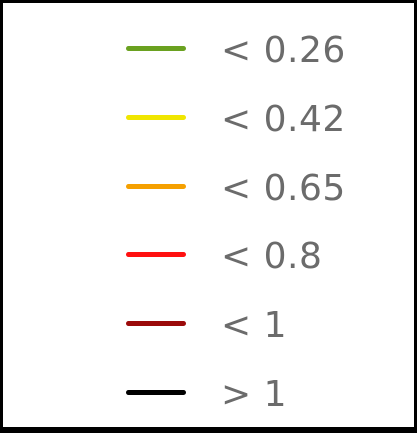 The width and height of the screenshot is (417, 433). What do you see at coordinates (272, 256) in the screenshot?
I see `legend-label: < 0.8` at bounding box center [272, 256].